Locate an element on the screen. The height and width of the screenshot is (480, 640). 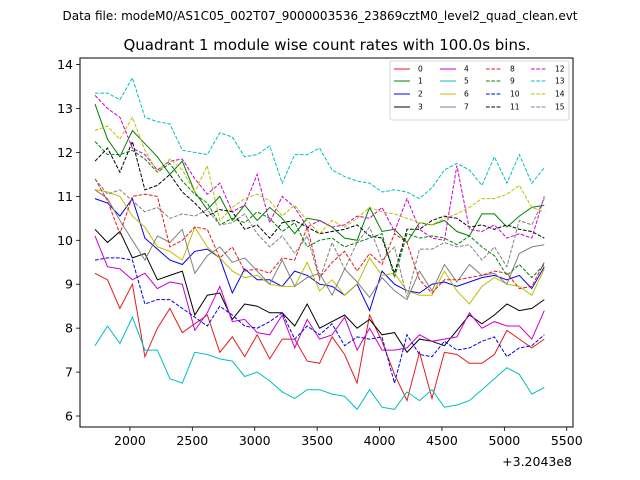
x-tick-label: 4000 is located at coordinates (380, 440).